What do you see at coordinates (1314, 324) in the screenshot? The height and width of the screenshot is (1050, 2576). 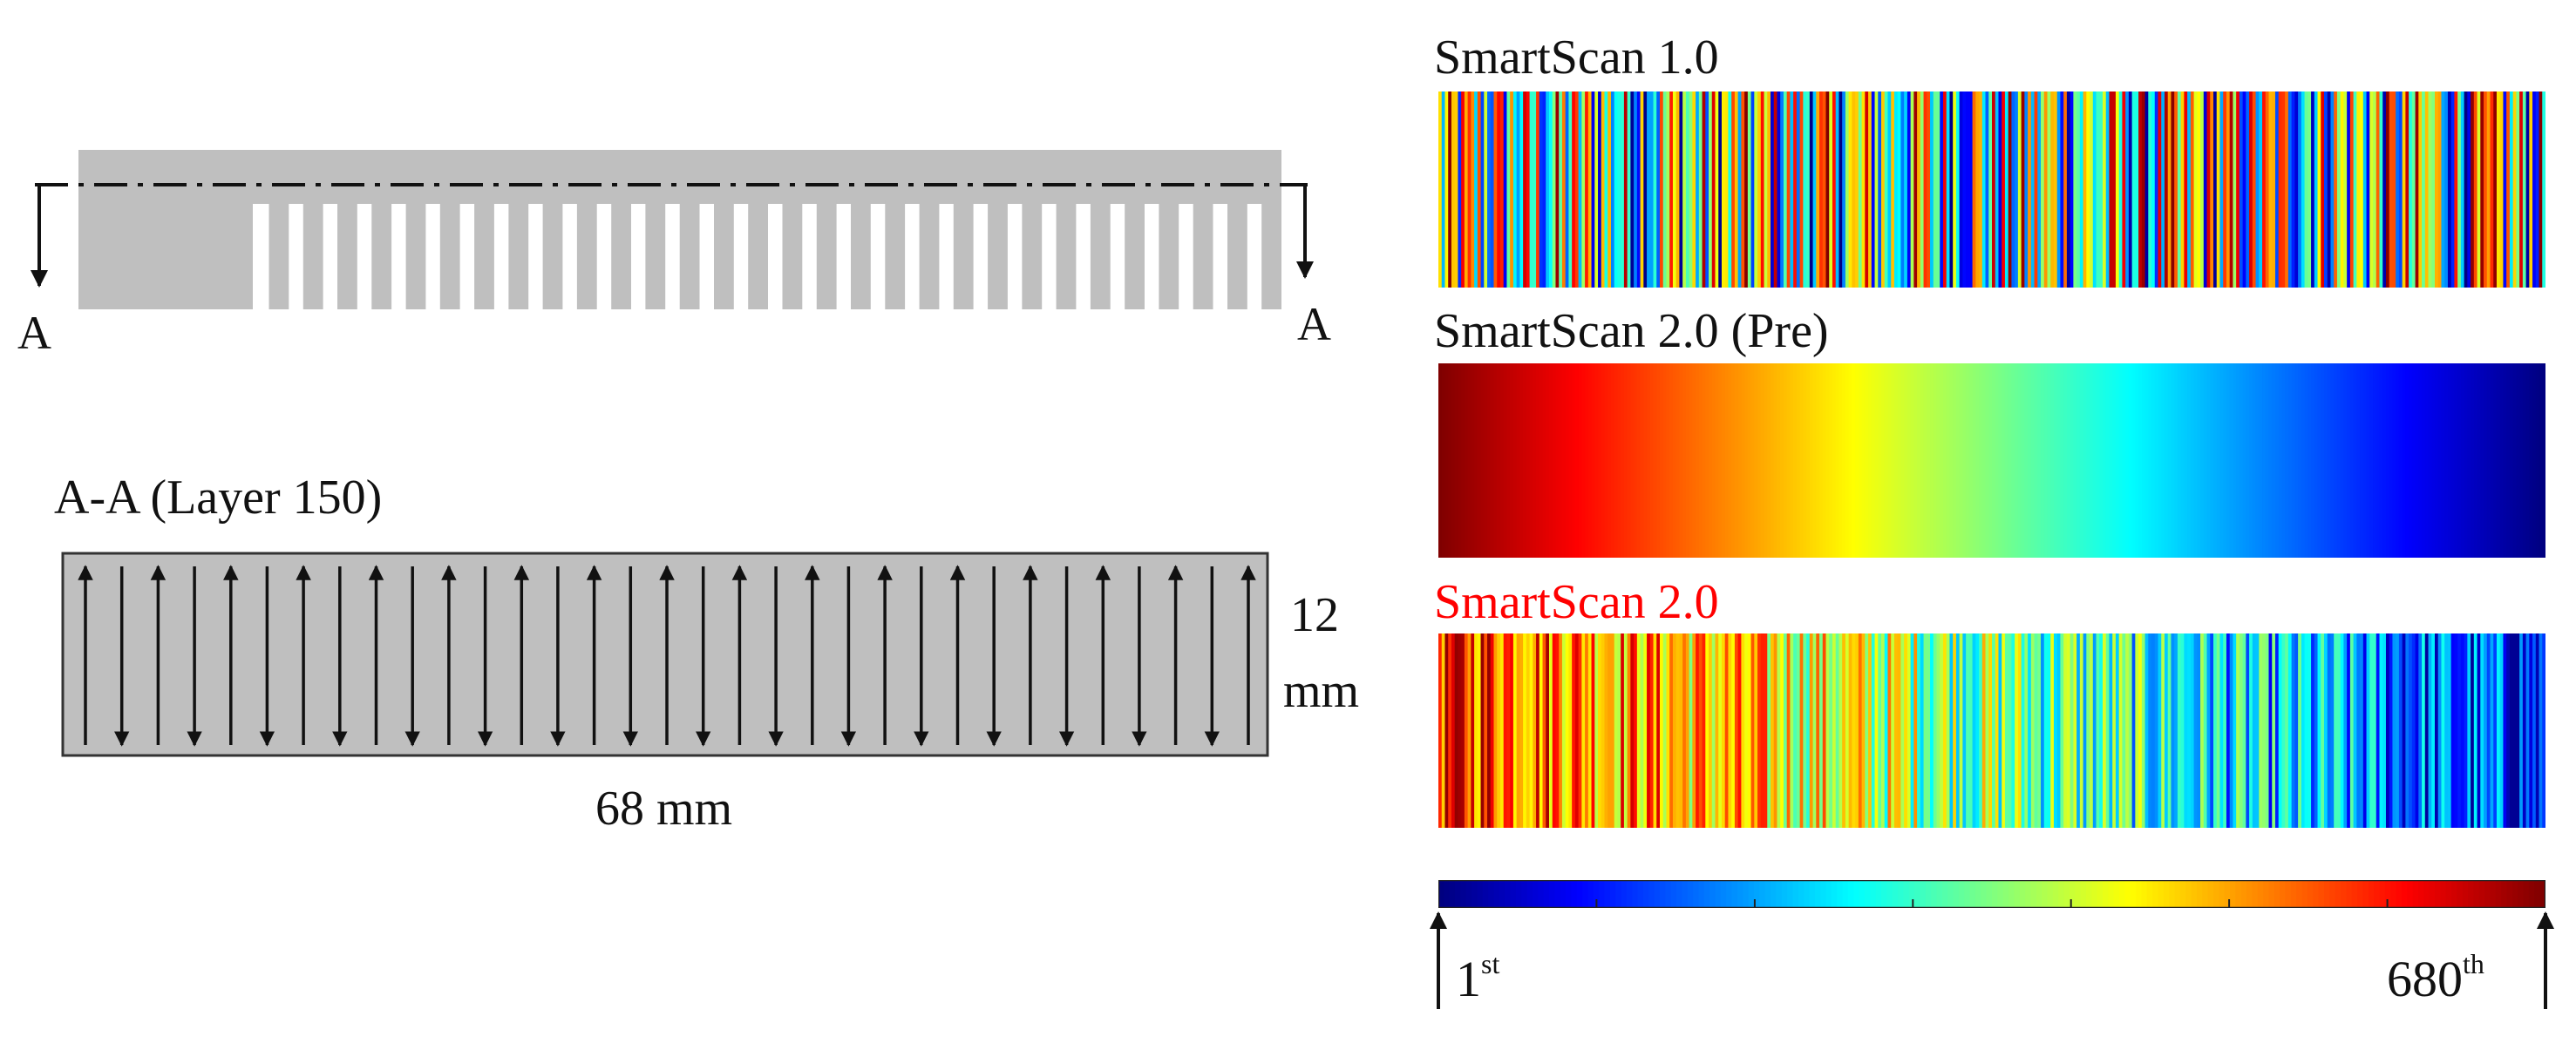 I see `section-marker-right: A` at bounding box center [1314, 324].